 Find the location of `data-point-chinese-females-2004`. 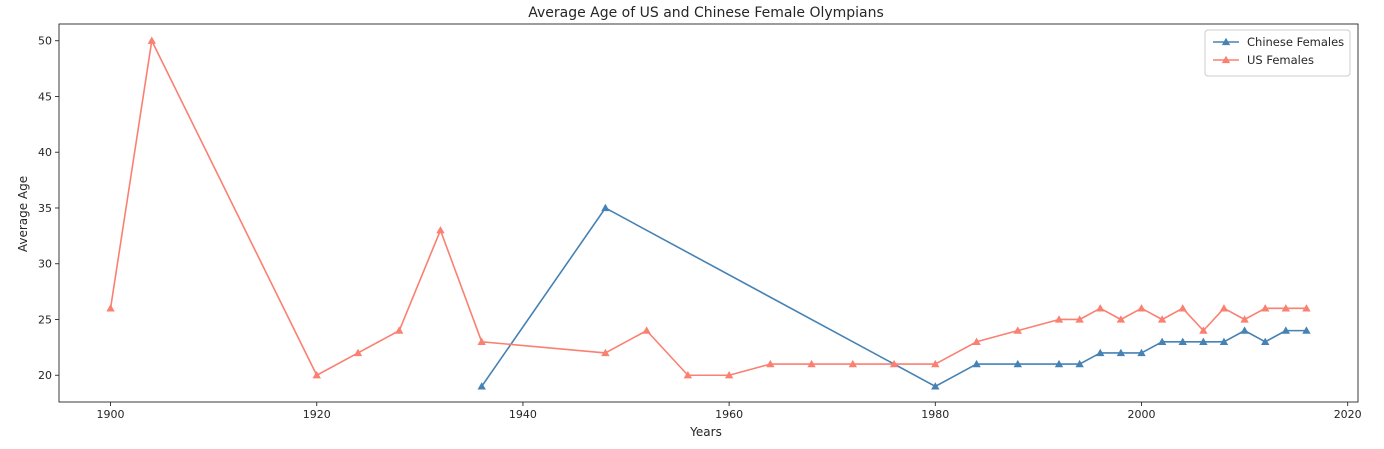

data-point-chinese-females-2004 is located at coordinates (1182, 341).